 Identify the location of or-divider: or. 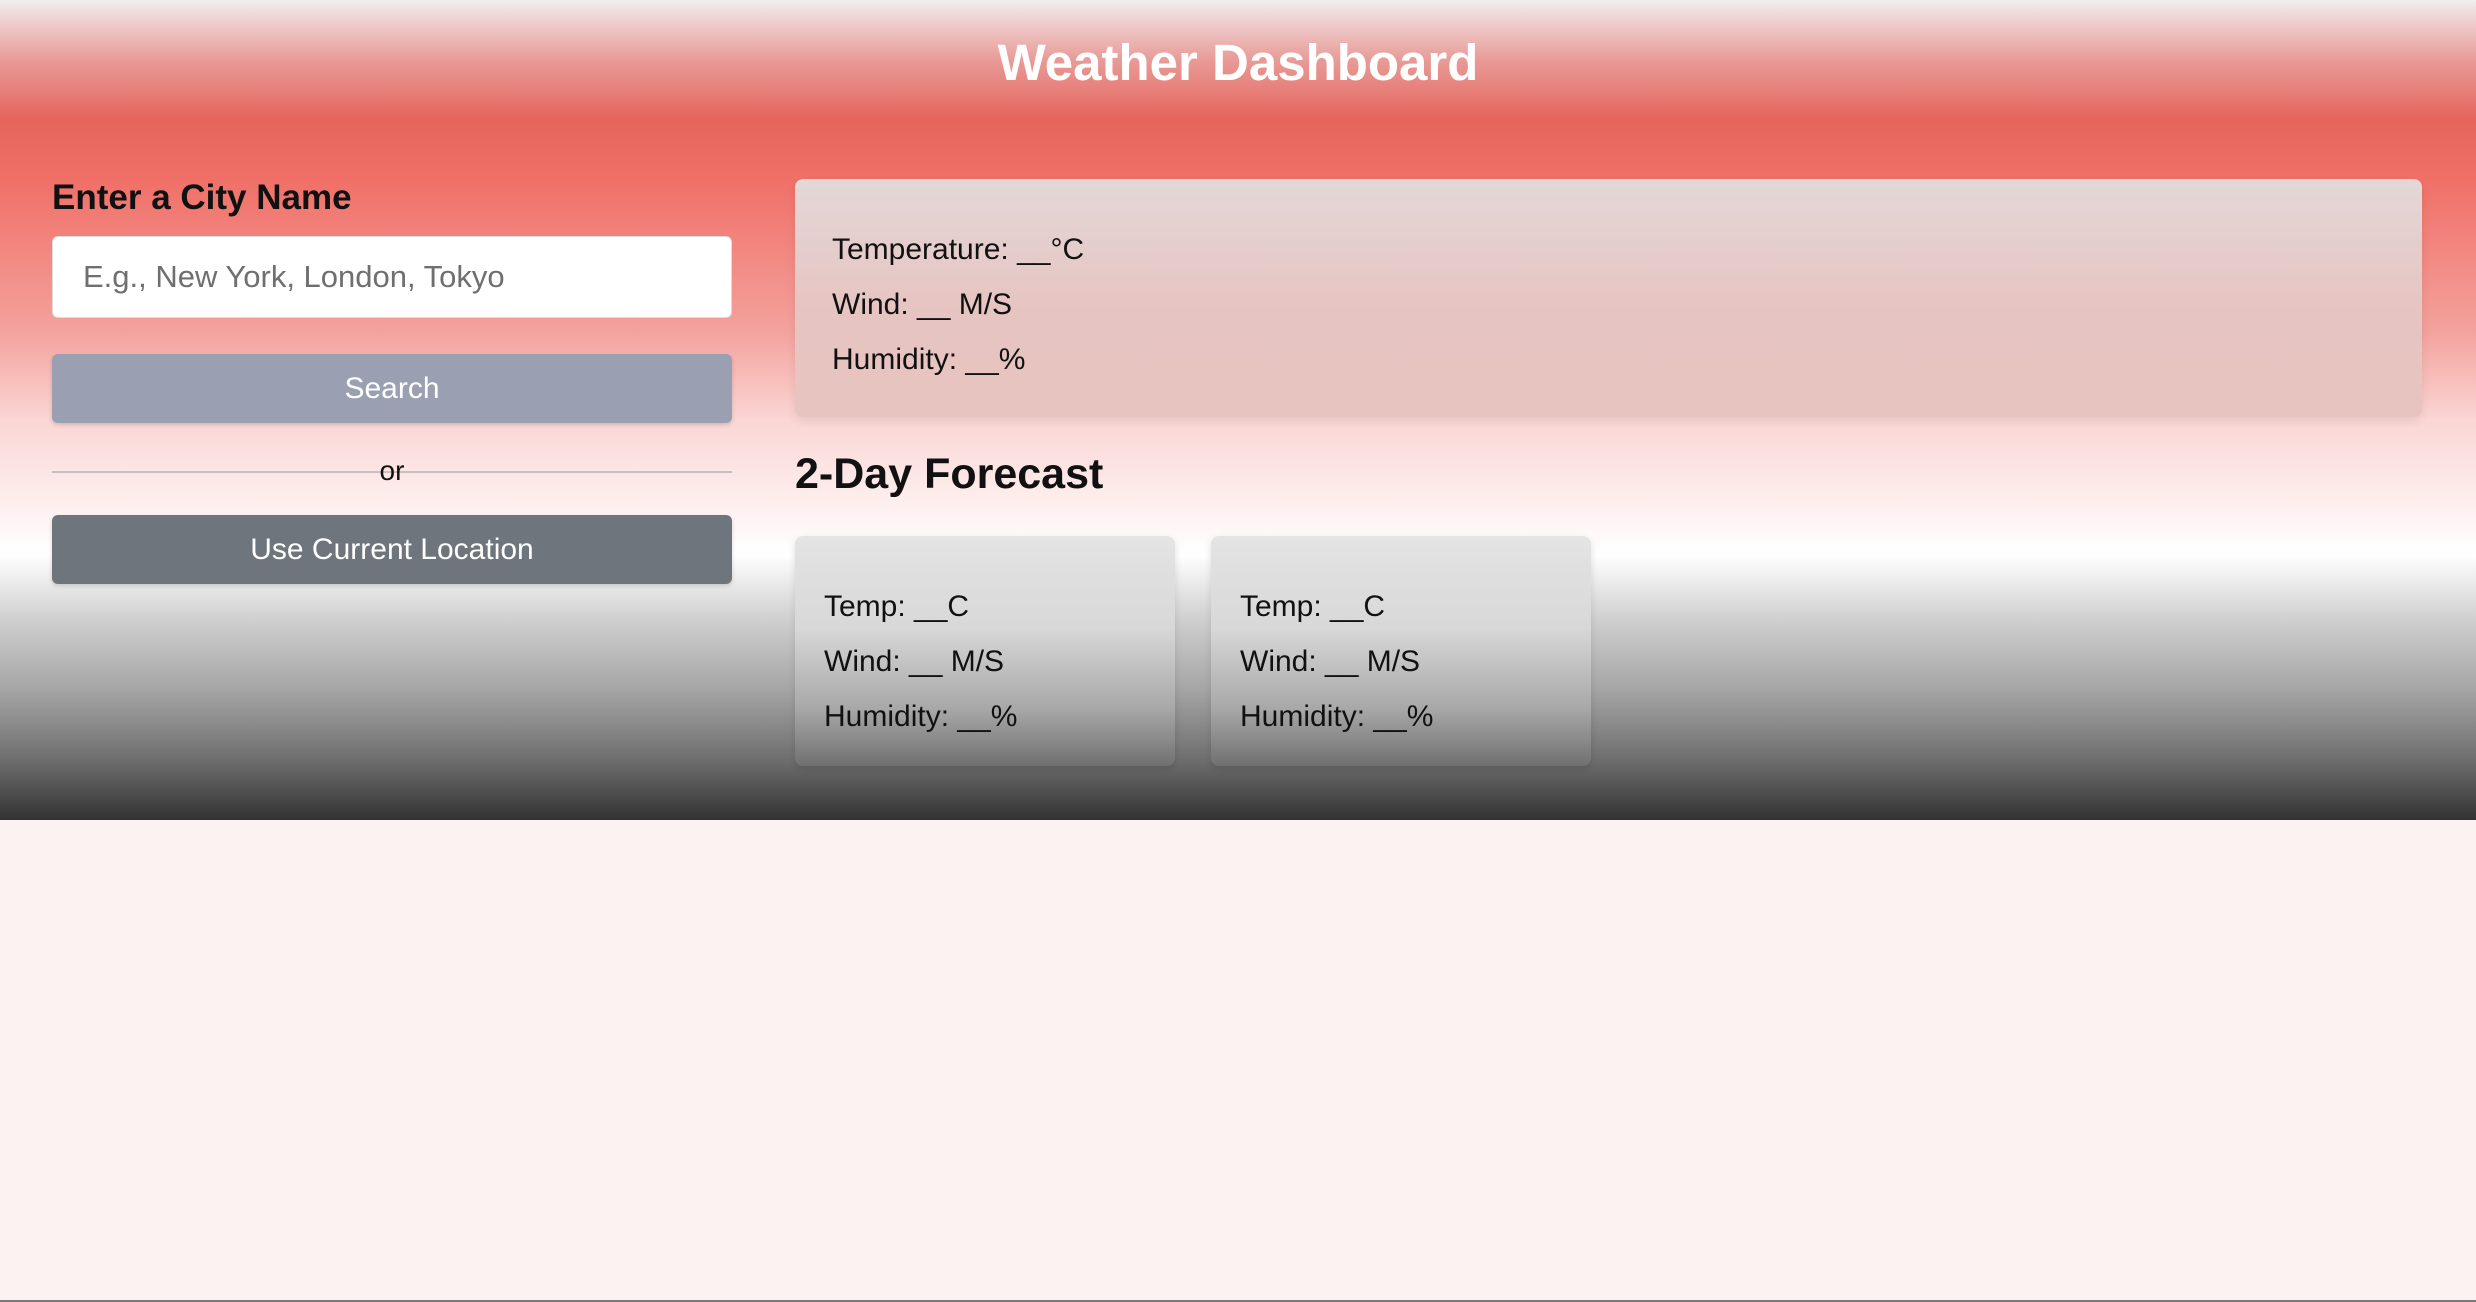
(392, 469).